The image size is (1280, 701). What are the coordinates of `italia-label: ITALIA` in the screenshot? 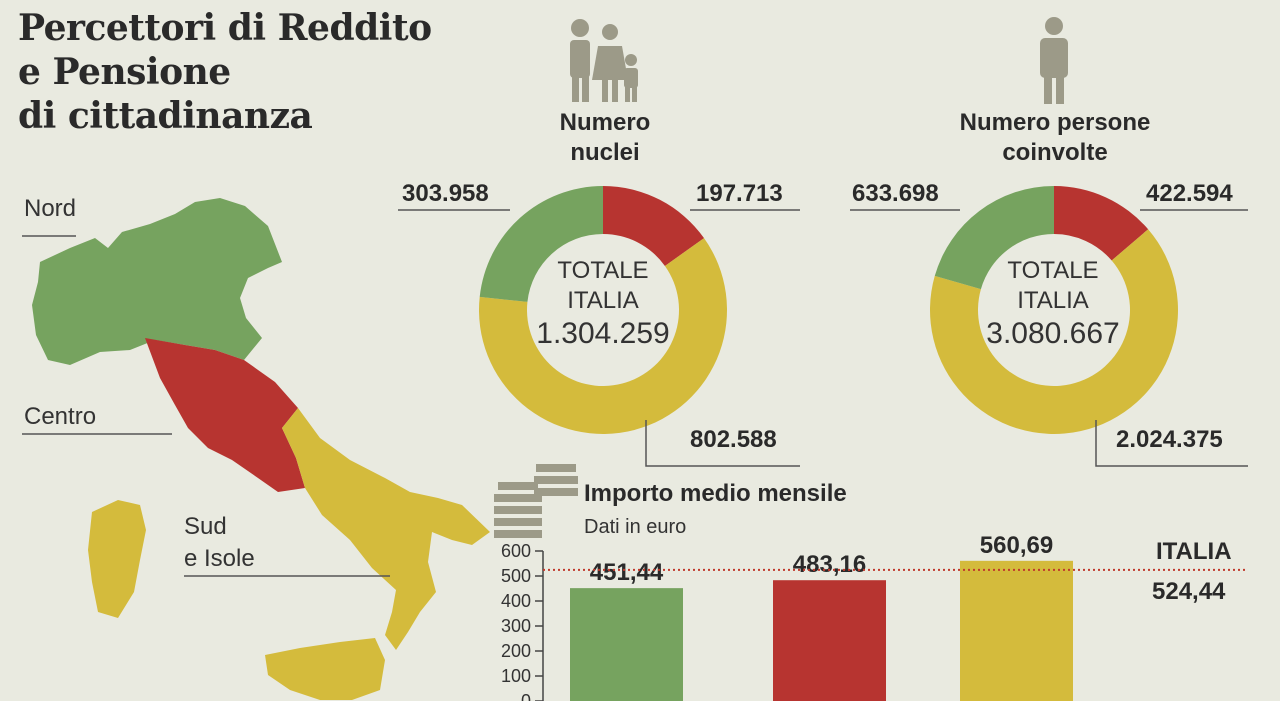 It's located at (1194, 551).